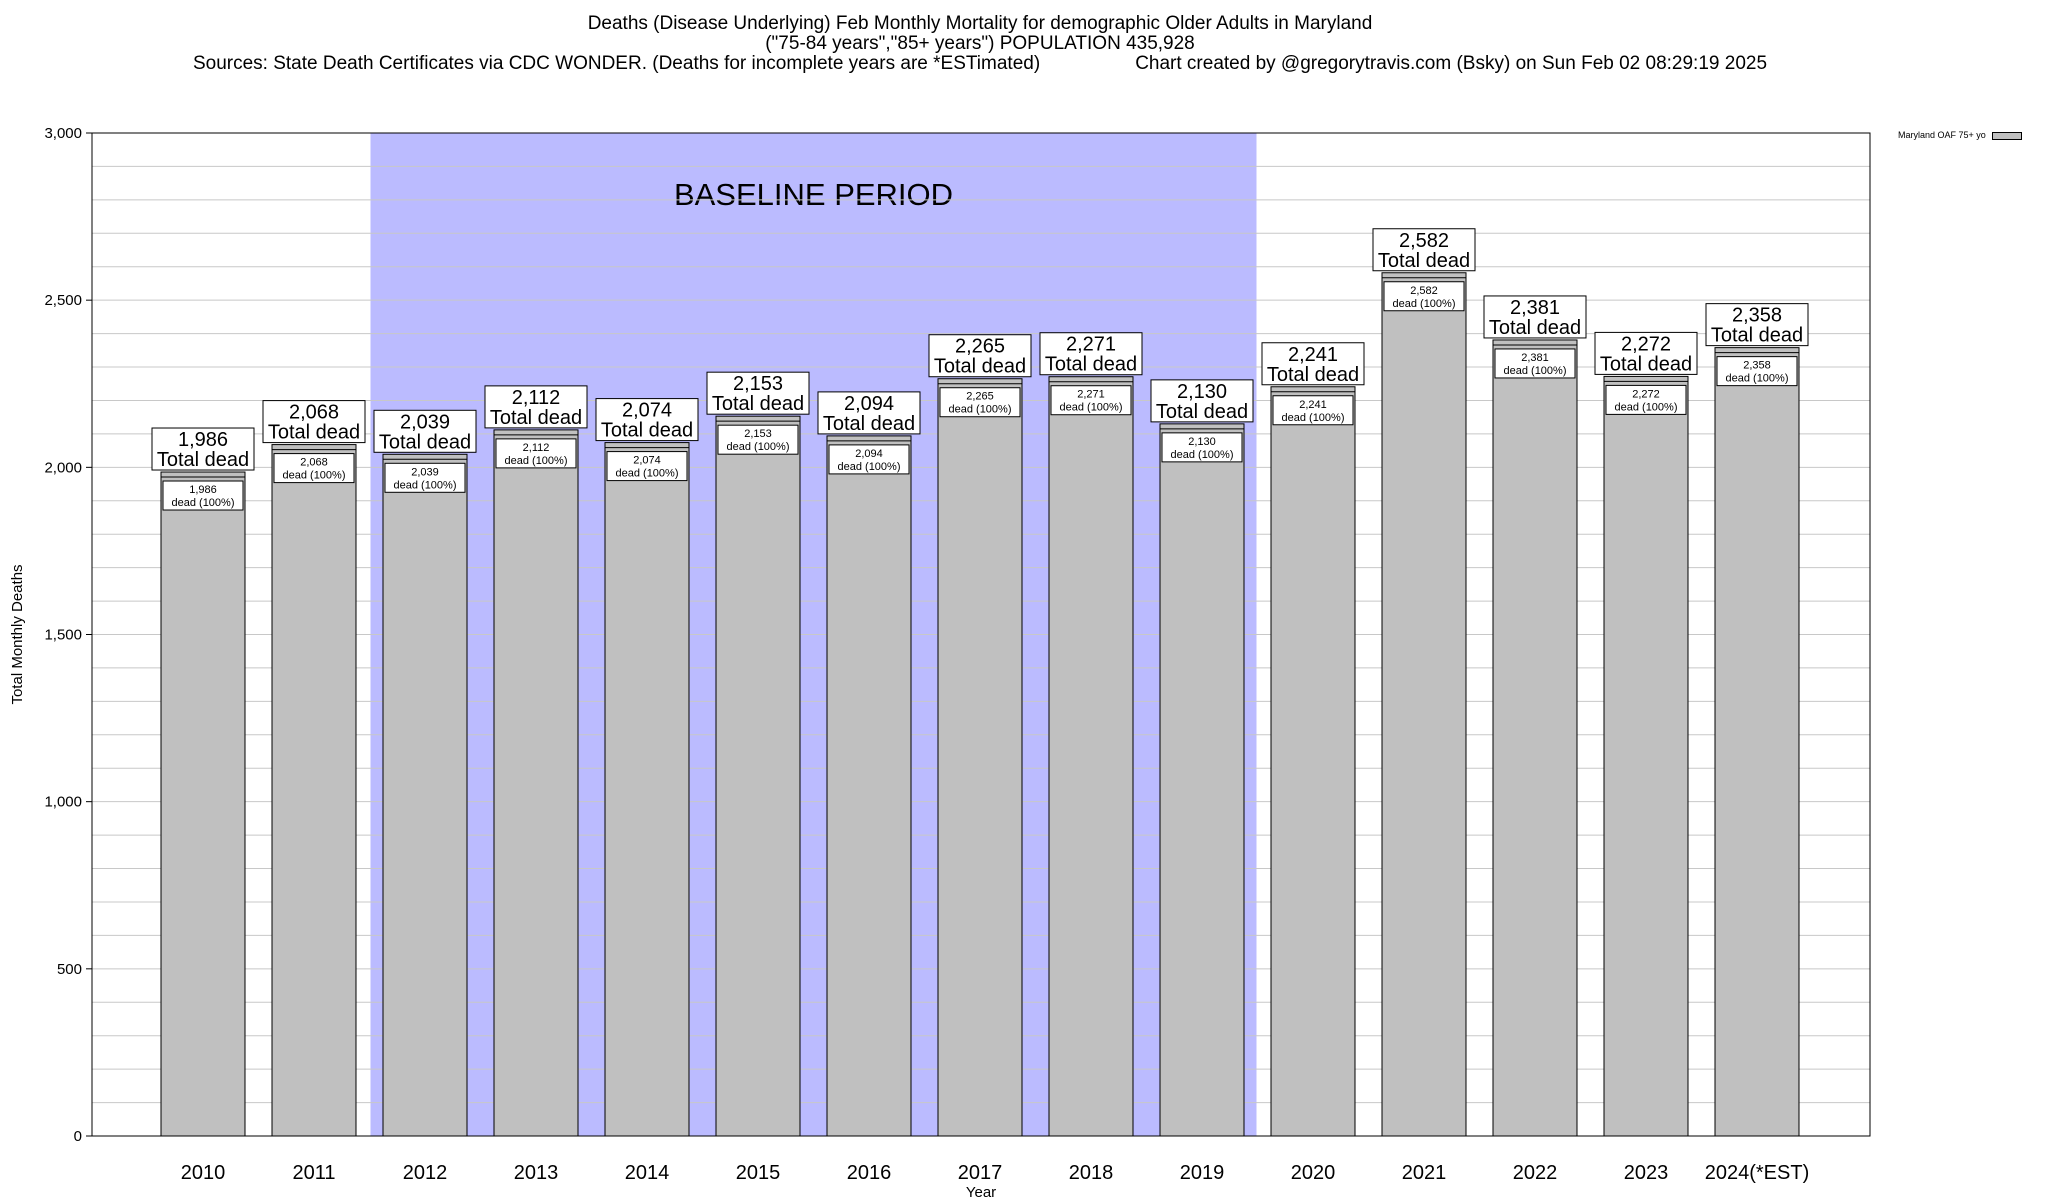 The width and height of the screenshot is (2048, 1200). Describe the element at coordinates (1202, 1173) in the screenshot. I see `x-tick-label: 2019` at that location.